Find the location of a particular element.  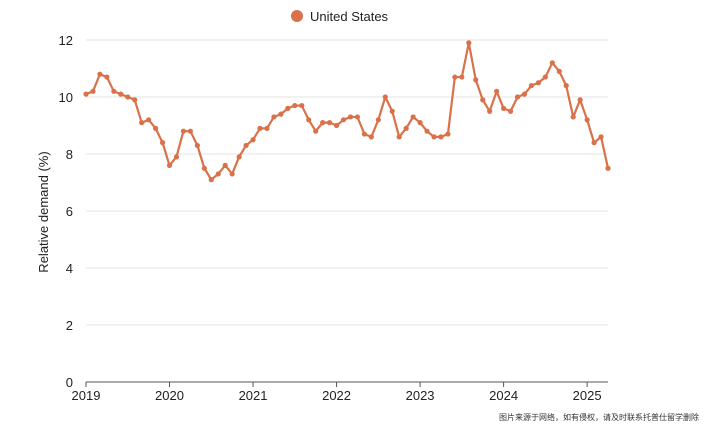

y-tick-label-0: 0 is located at coordinates (69, 382).